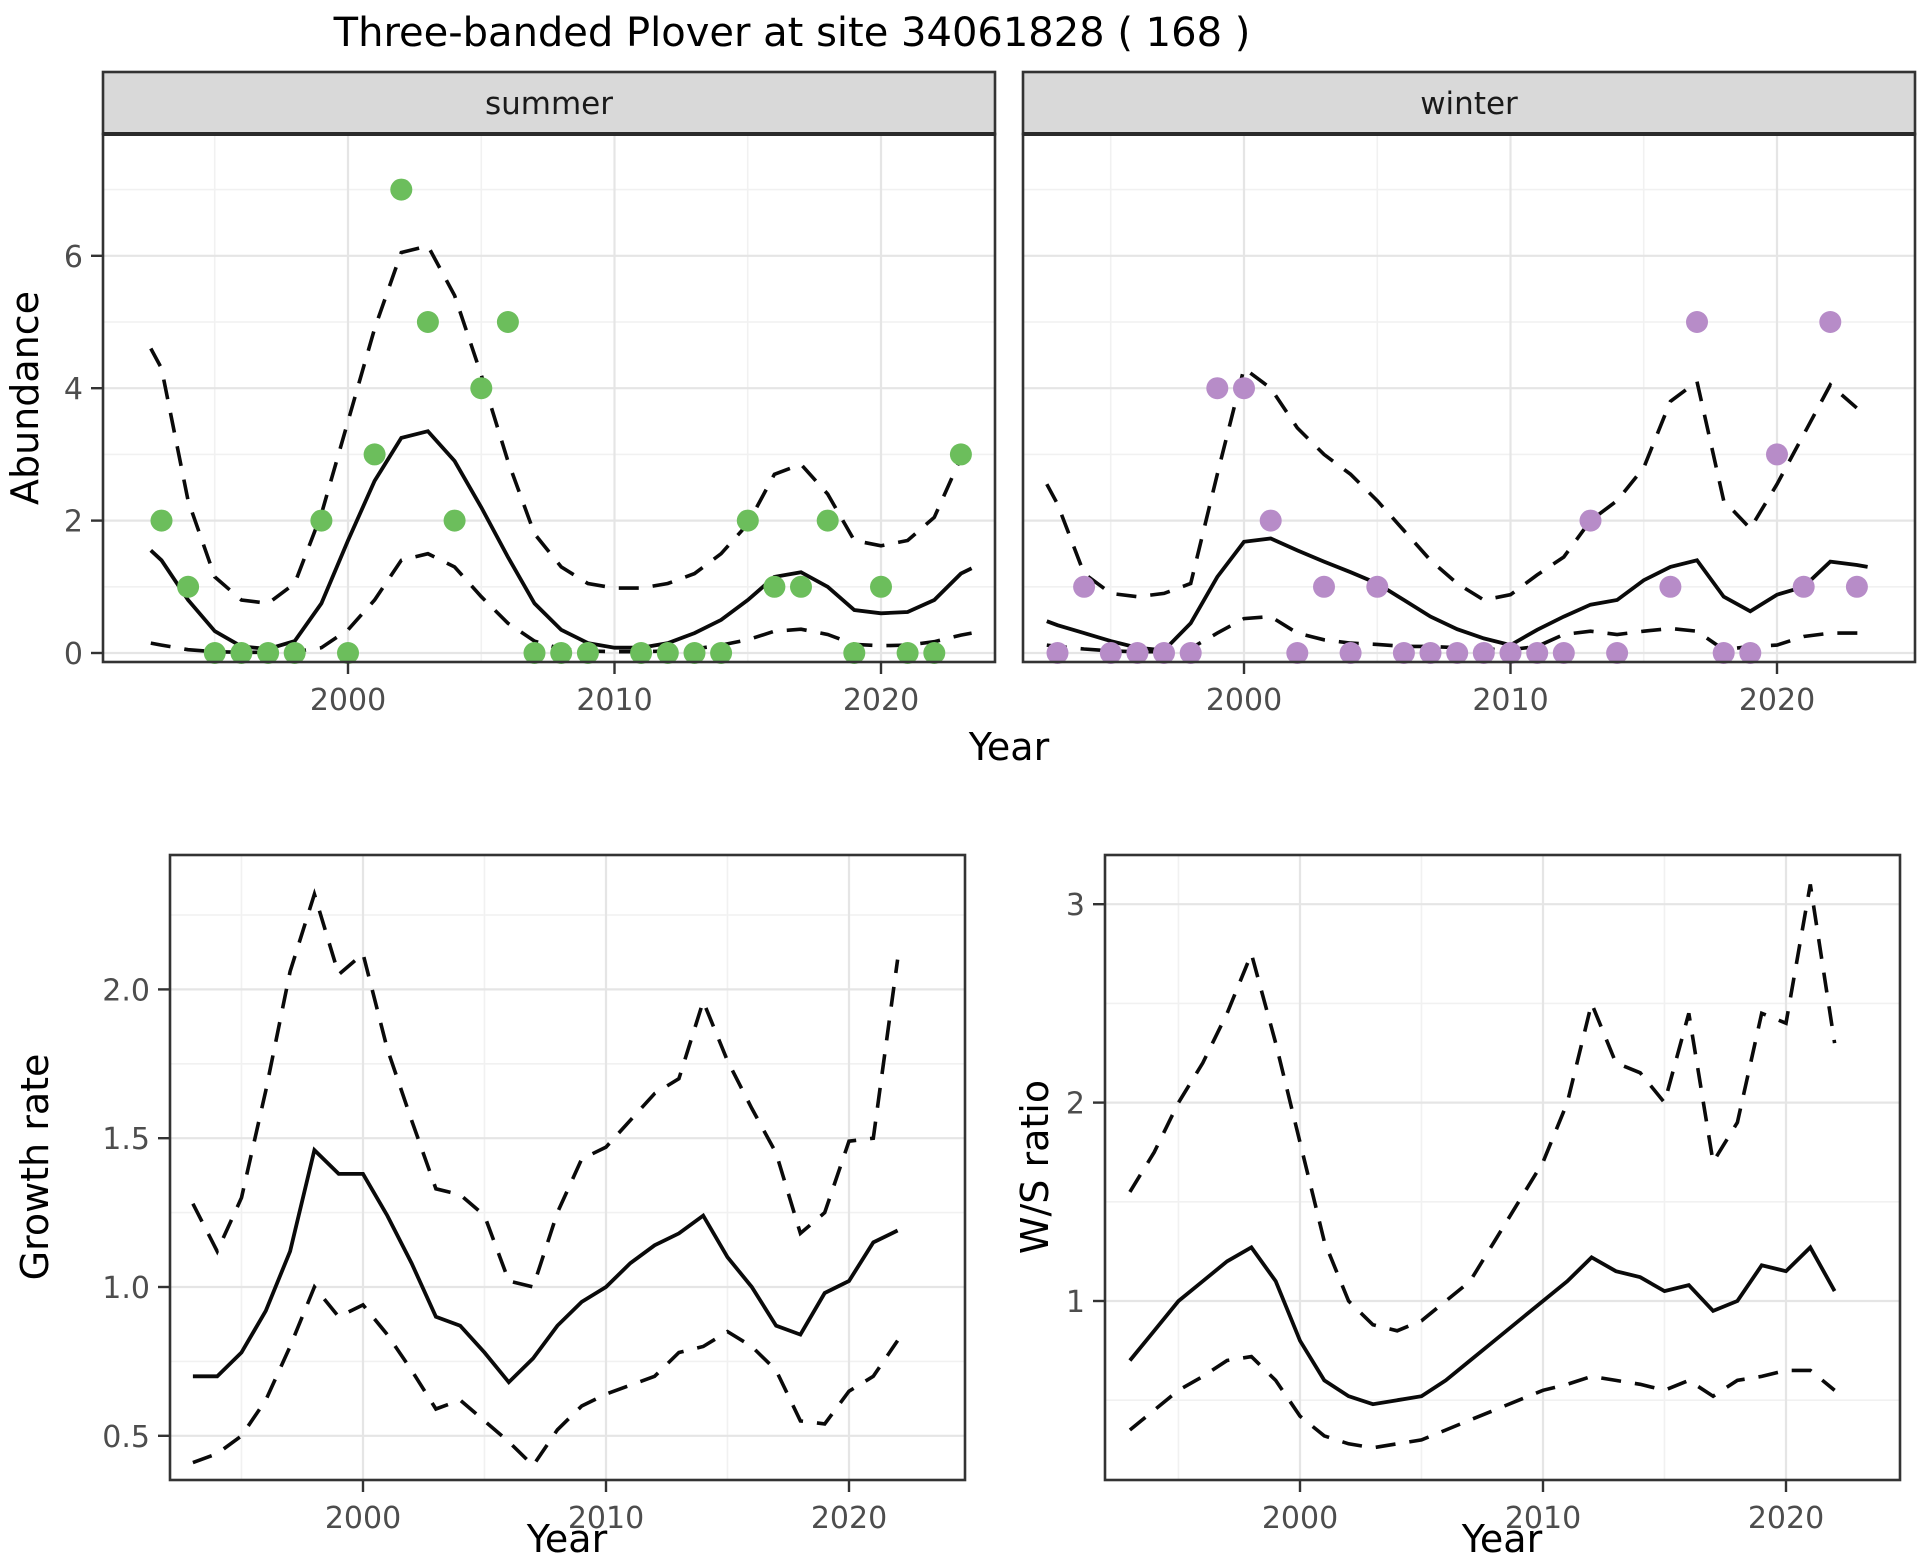 This screenshot has height=1560, width=1920. I want to click on y-axis-title-growth-rate: Growth rate, so click(35, 1167).